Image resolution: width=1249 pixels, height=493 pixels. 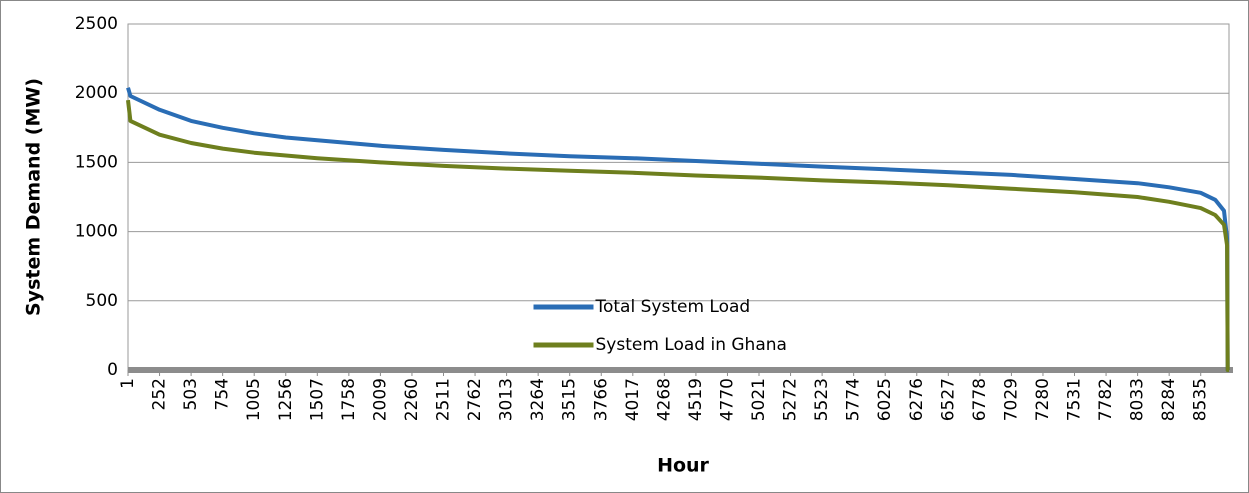 What do you see at coordinates (286, 399) in the screenshot?
I see `x-tick-label: 1256` at bounding box center [286, 399].